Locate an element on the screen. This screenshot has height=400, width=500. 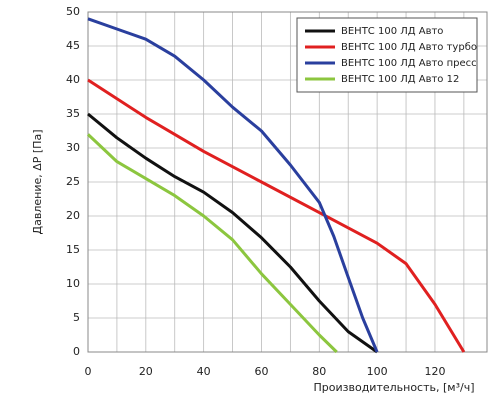
y-tick-label: 30 is located at coordinates (73, 147).